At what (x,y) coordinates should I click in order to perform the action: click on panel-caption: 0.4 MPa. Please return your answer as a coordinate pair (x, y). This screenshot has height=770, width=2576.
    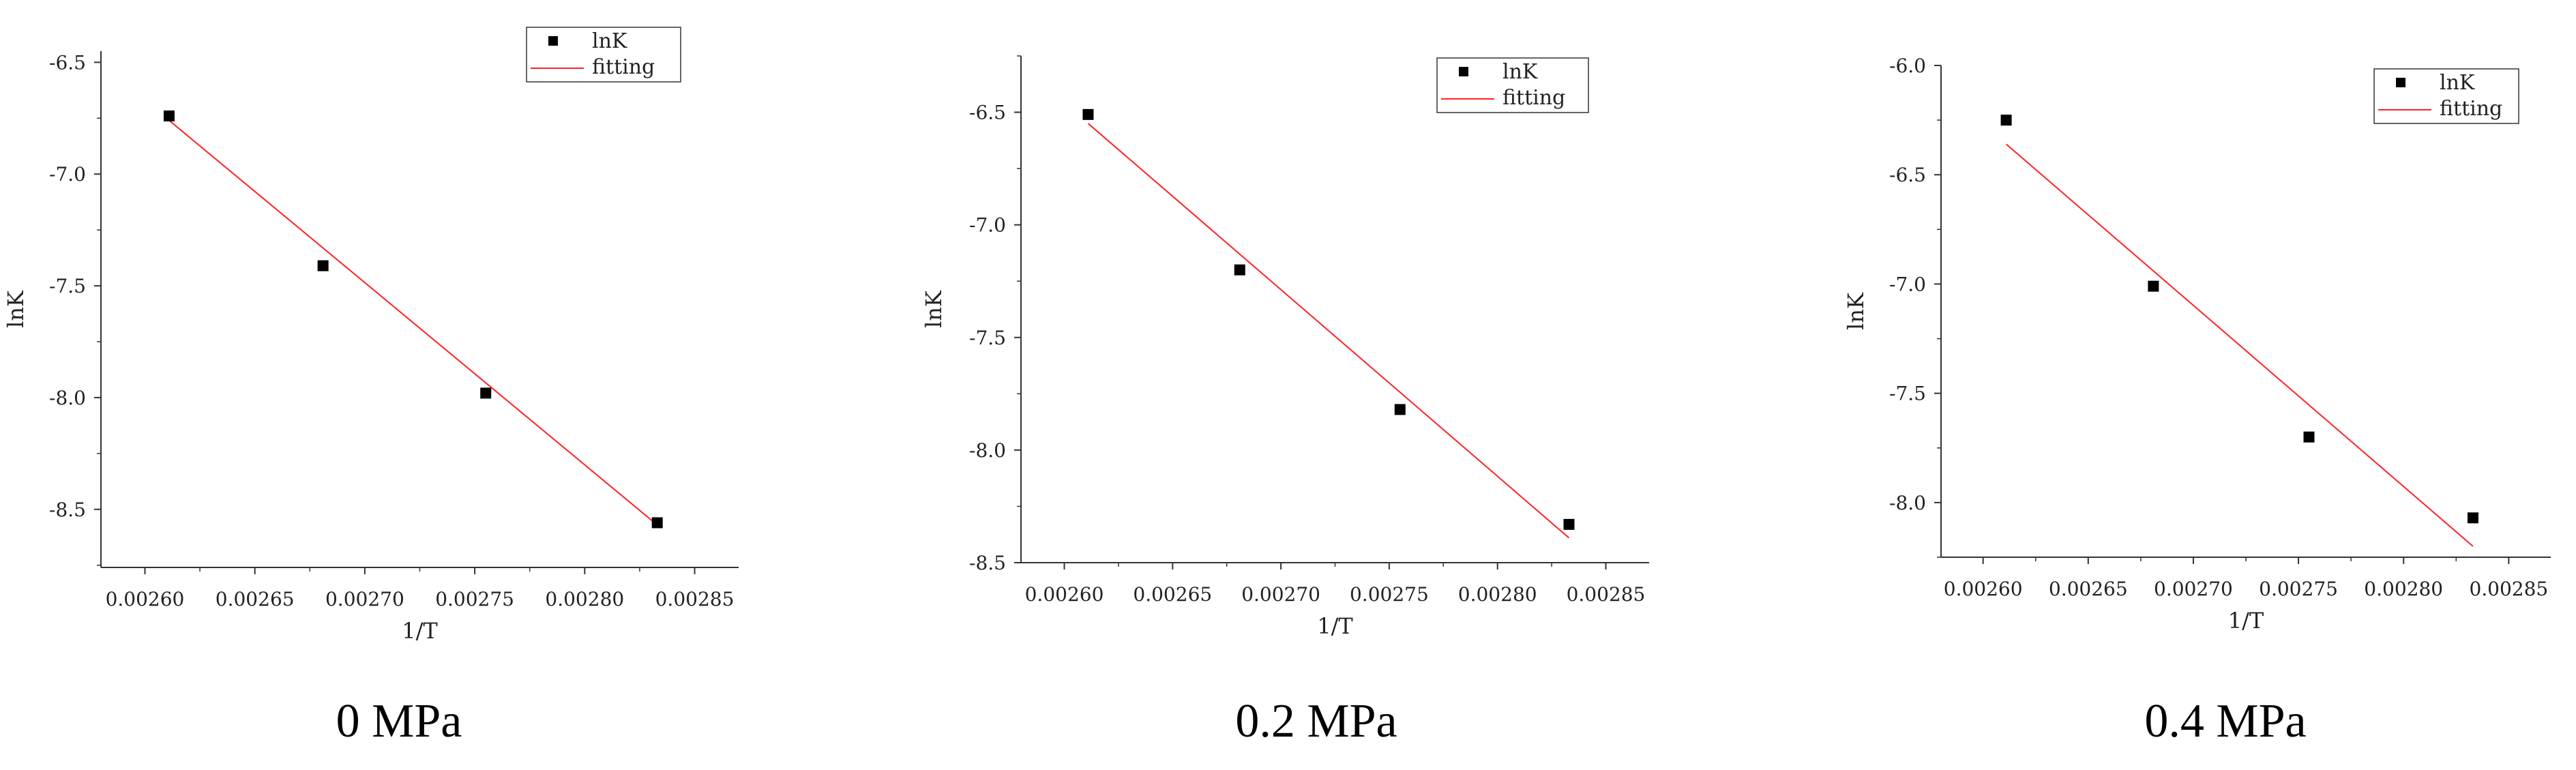
    Looking at the image, I should click on (2225, 721).